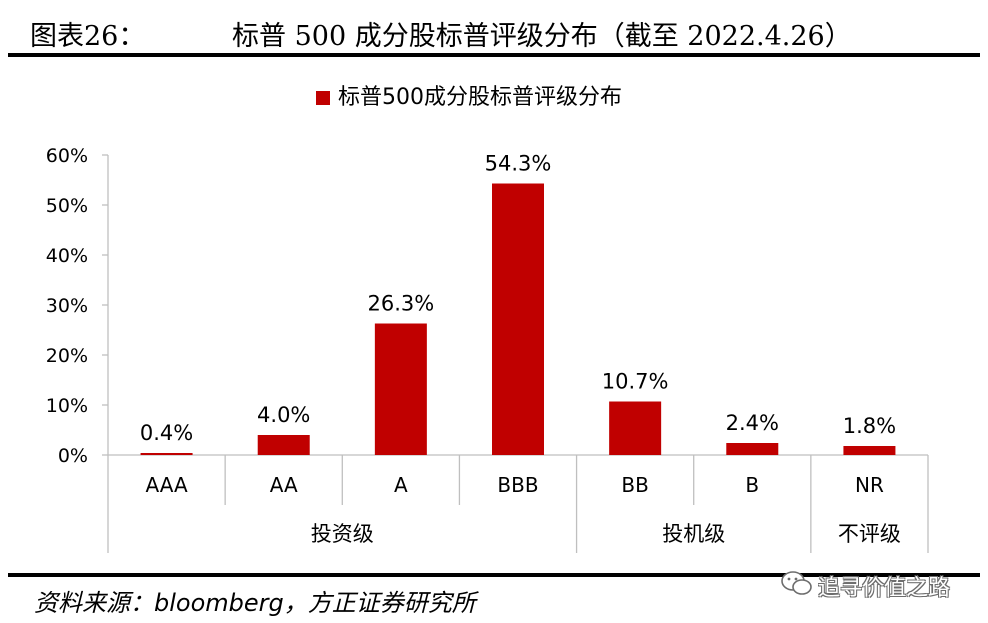  What do you see at coordinates (67, 356) in the screenshot?
I see `y-tick-label: 20%` at bounding box center [67, 356].